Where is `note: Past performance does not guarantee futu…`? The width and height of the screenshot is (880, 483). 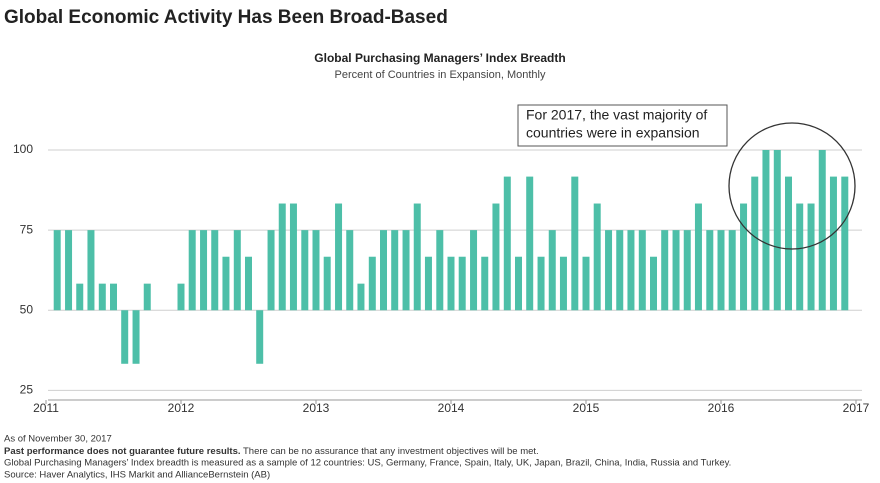
note: Past performance does not guarantee futu… is located at coordinates (271, 451).